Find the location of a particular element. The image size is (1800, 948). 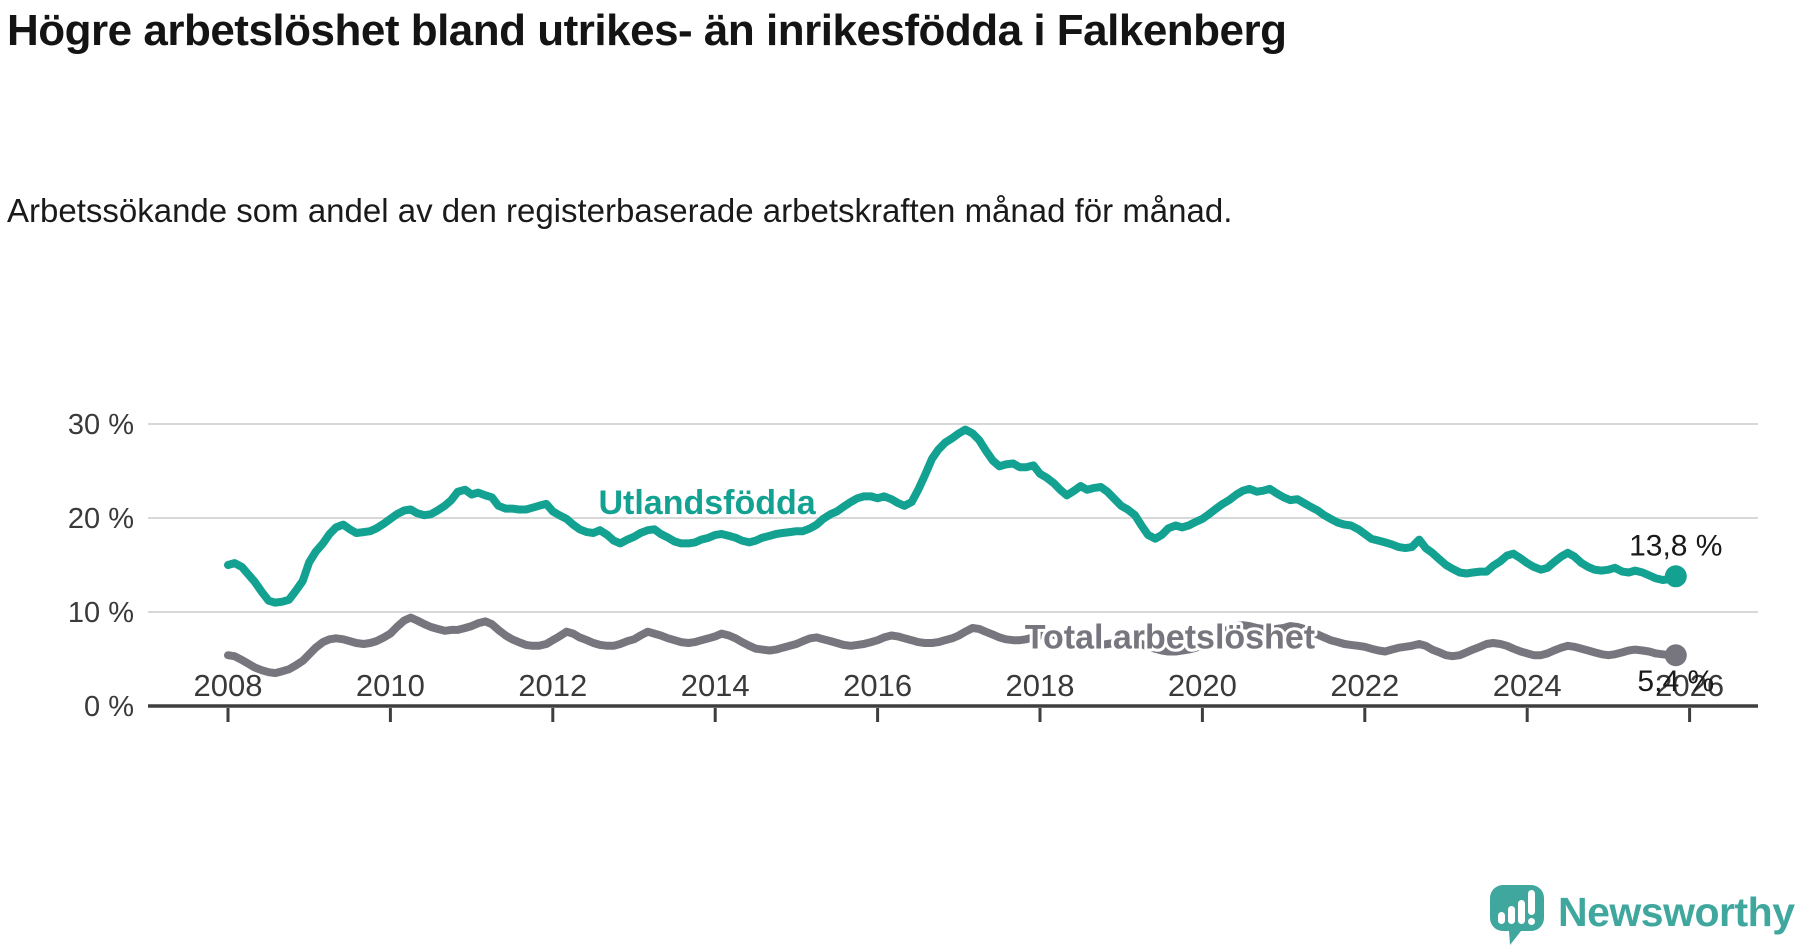

x-axis-label: 2020 is located at coordinates (1202, 685).